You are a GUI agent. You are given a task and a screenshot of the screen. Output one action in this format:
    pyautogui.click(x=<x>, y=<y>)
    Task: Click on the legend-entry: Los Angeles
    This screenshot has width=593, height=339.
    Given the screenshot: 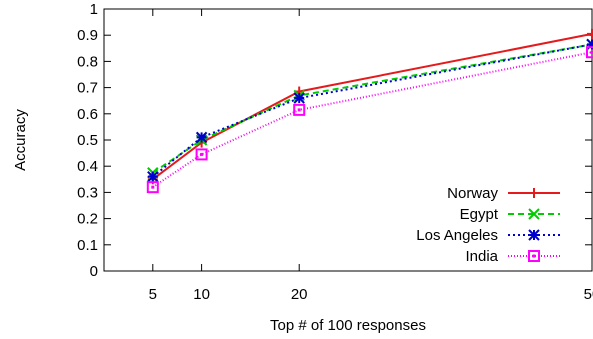 What is the action you would take?
    pyautogui.click(x=488, y=235)
    